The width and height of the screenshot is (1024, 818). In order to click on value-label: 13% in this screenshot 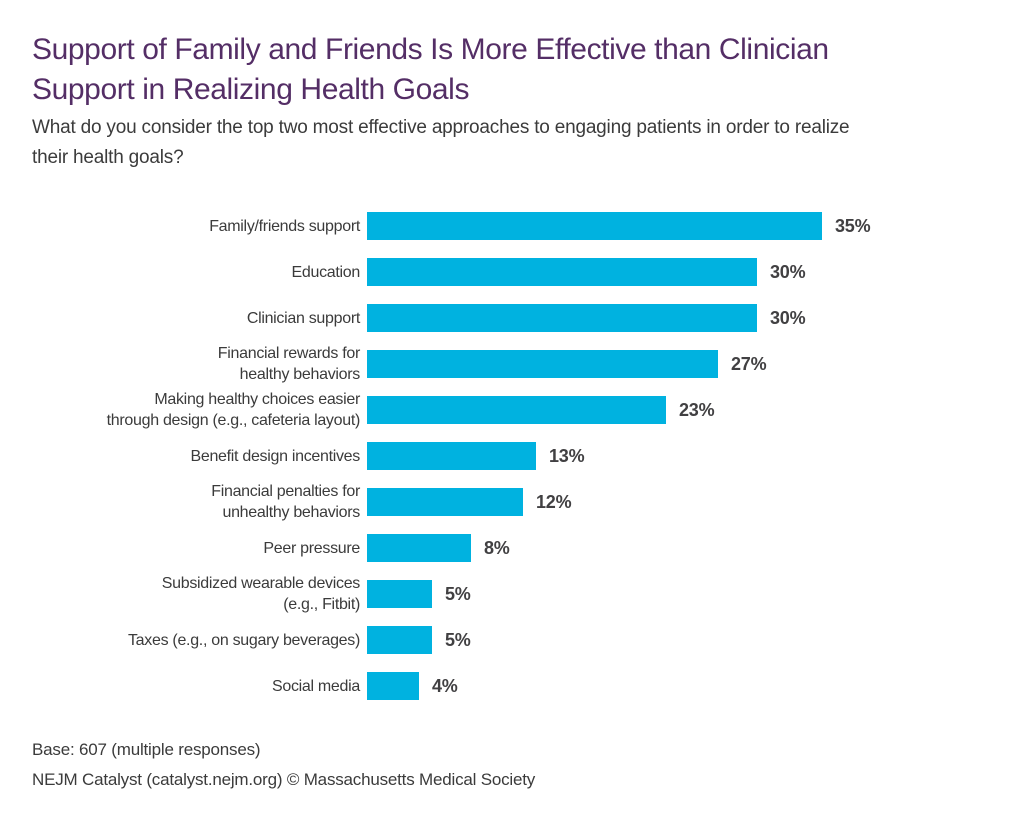, I will do `click(567, 455)`.